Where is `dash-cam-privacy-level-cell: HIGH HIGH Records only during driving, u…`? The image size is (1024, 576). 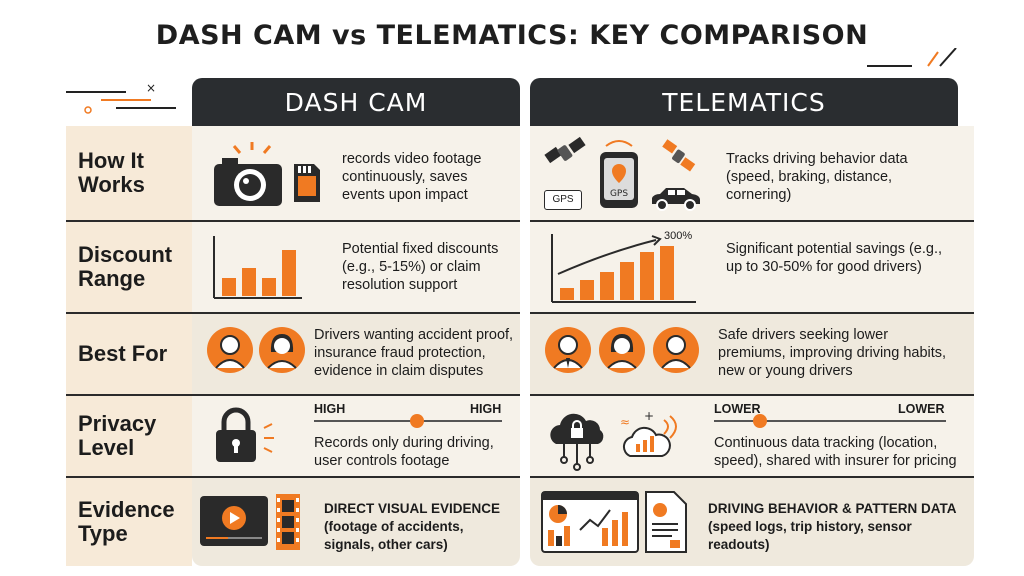
dash-cam-privacy-level-cell: HIGH HIGH Records only during driving, u… is located at coordinates (356, 437).